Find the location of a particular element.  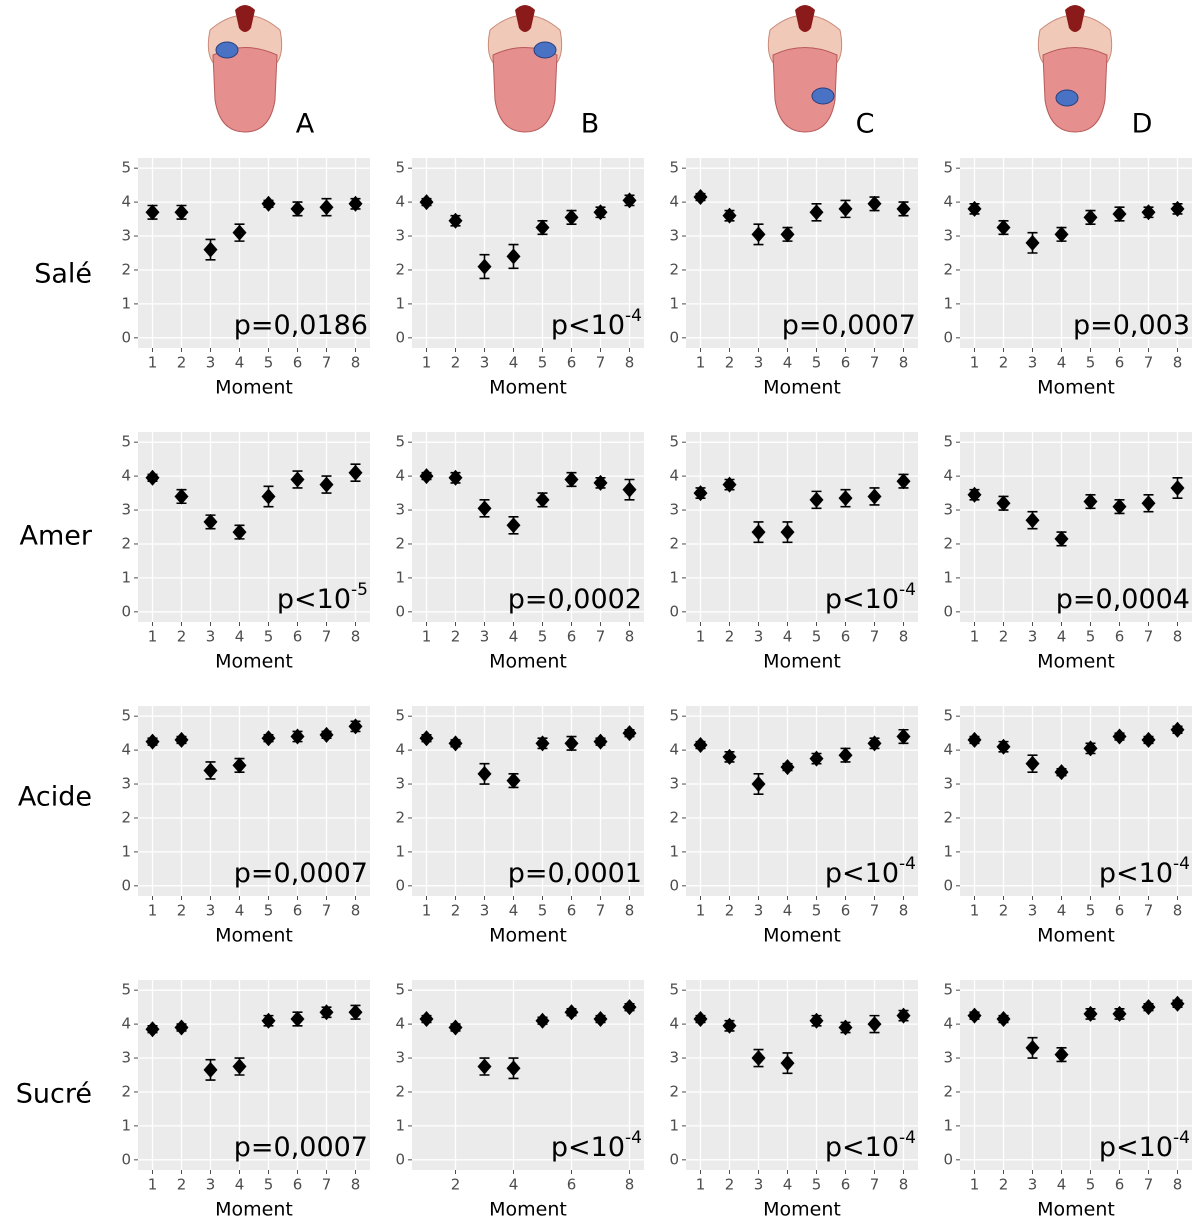

tongue is located at coordinates (805, 90).